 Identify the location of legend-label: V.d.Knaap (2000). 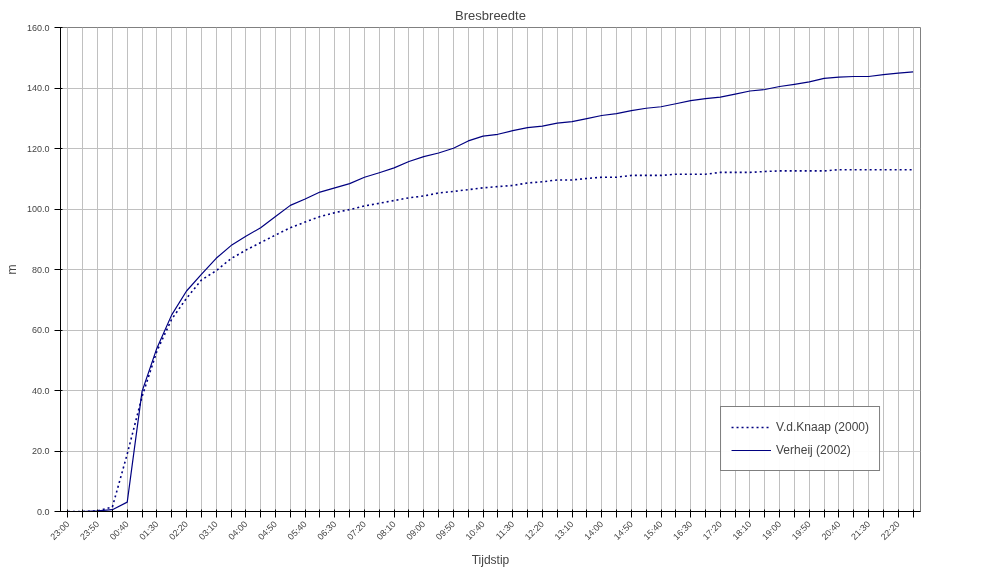
(822, 427).